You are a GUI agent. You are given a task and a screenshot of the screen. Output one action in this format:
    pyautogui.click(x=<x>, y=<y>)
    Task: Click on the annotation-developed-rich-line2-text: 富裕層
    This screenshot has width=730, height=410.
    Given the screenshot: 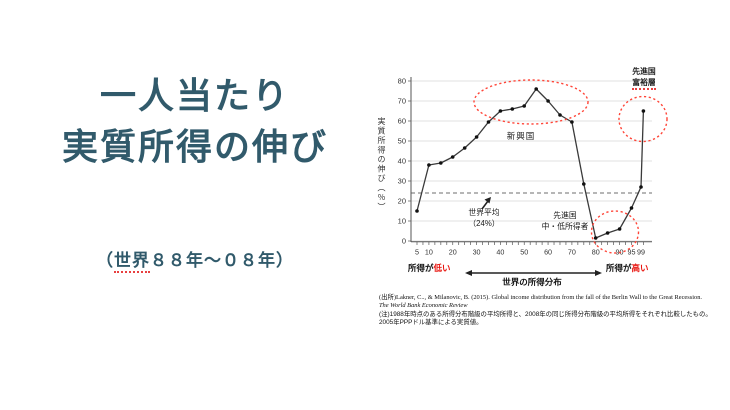 What is the action you would take?
    pyautogui.click(x=644, y=83)
    